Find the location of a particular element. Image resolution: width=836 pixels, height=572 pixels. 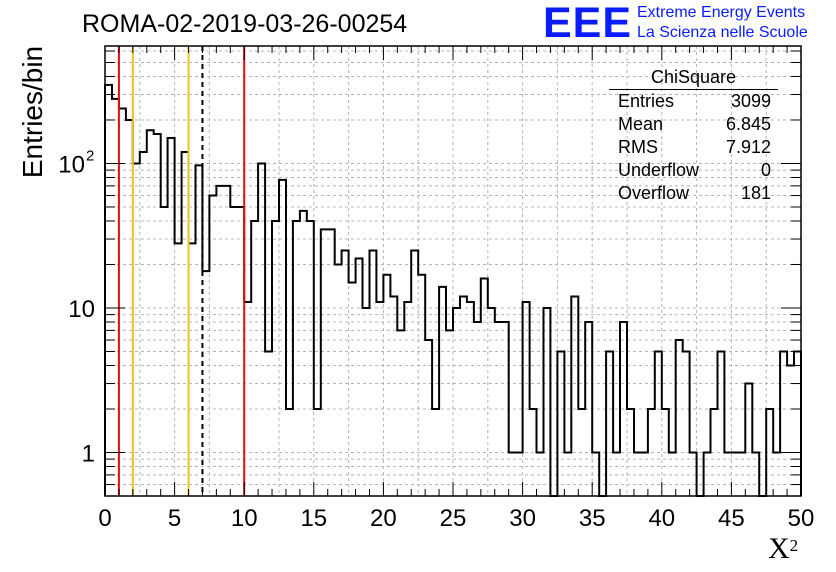

x-axis-label-symbol: X is located at coordinates (779, 548).